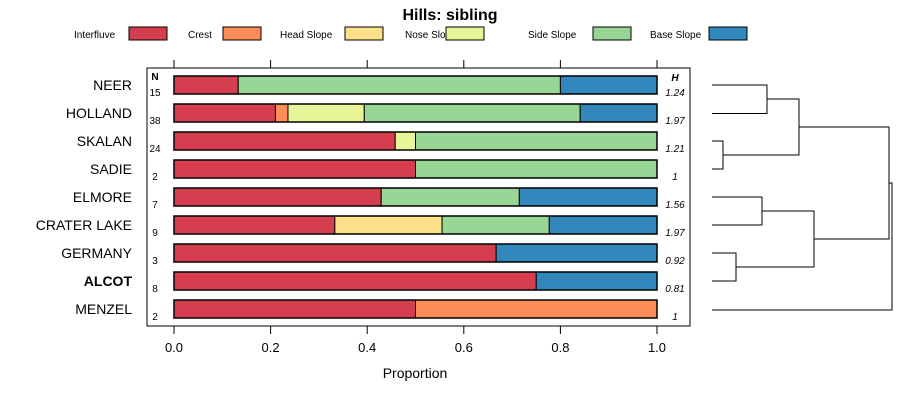 The width and height of the screenshot is (900, 400). What do you see at coordinates (155, 317) in the screenshot?
I see `row-n-value: 2` at bounding box center [155, 317].